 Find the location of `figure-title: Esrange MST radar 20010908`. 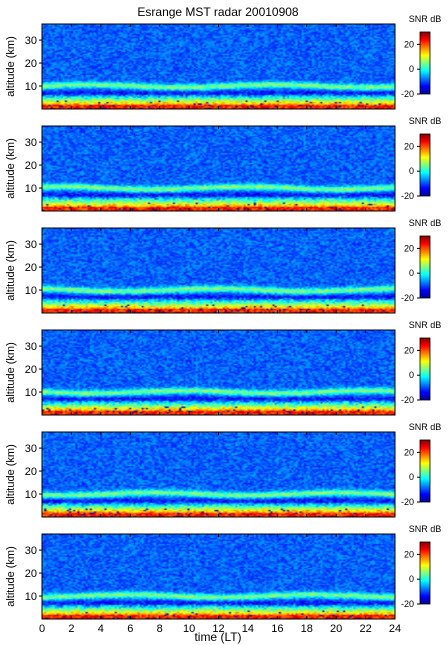

figure-title: Esrange MST radar 20010908 is located at coordinates (218, 12).